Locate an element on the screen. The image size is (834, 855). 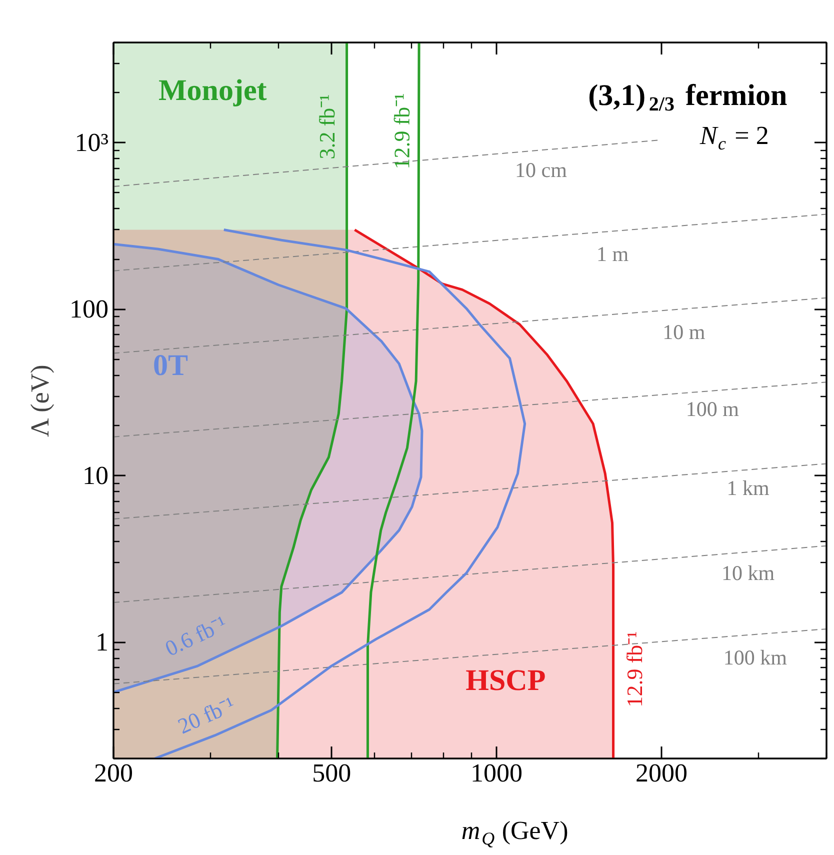
series-label: 1 m is located at coordinates (612, 254).